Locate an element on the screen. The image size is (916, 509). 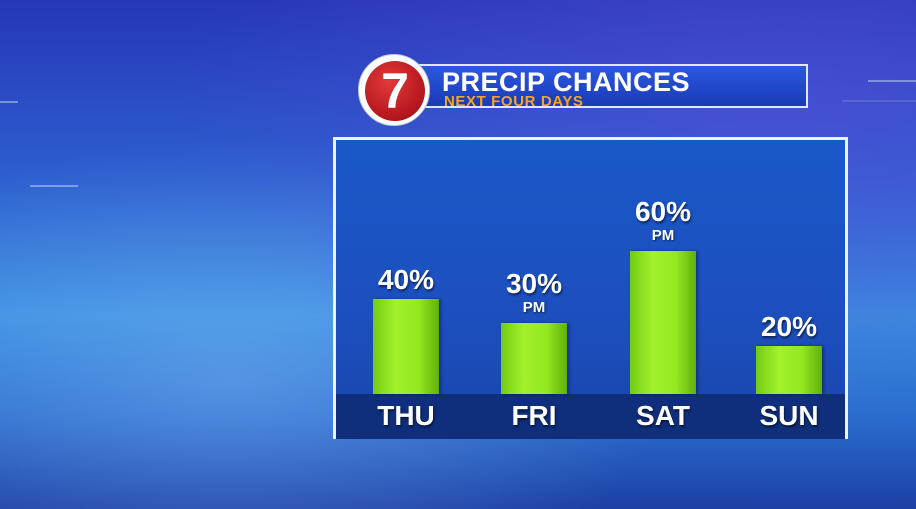
bar-fri is located at coordinates (534, 358).